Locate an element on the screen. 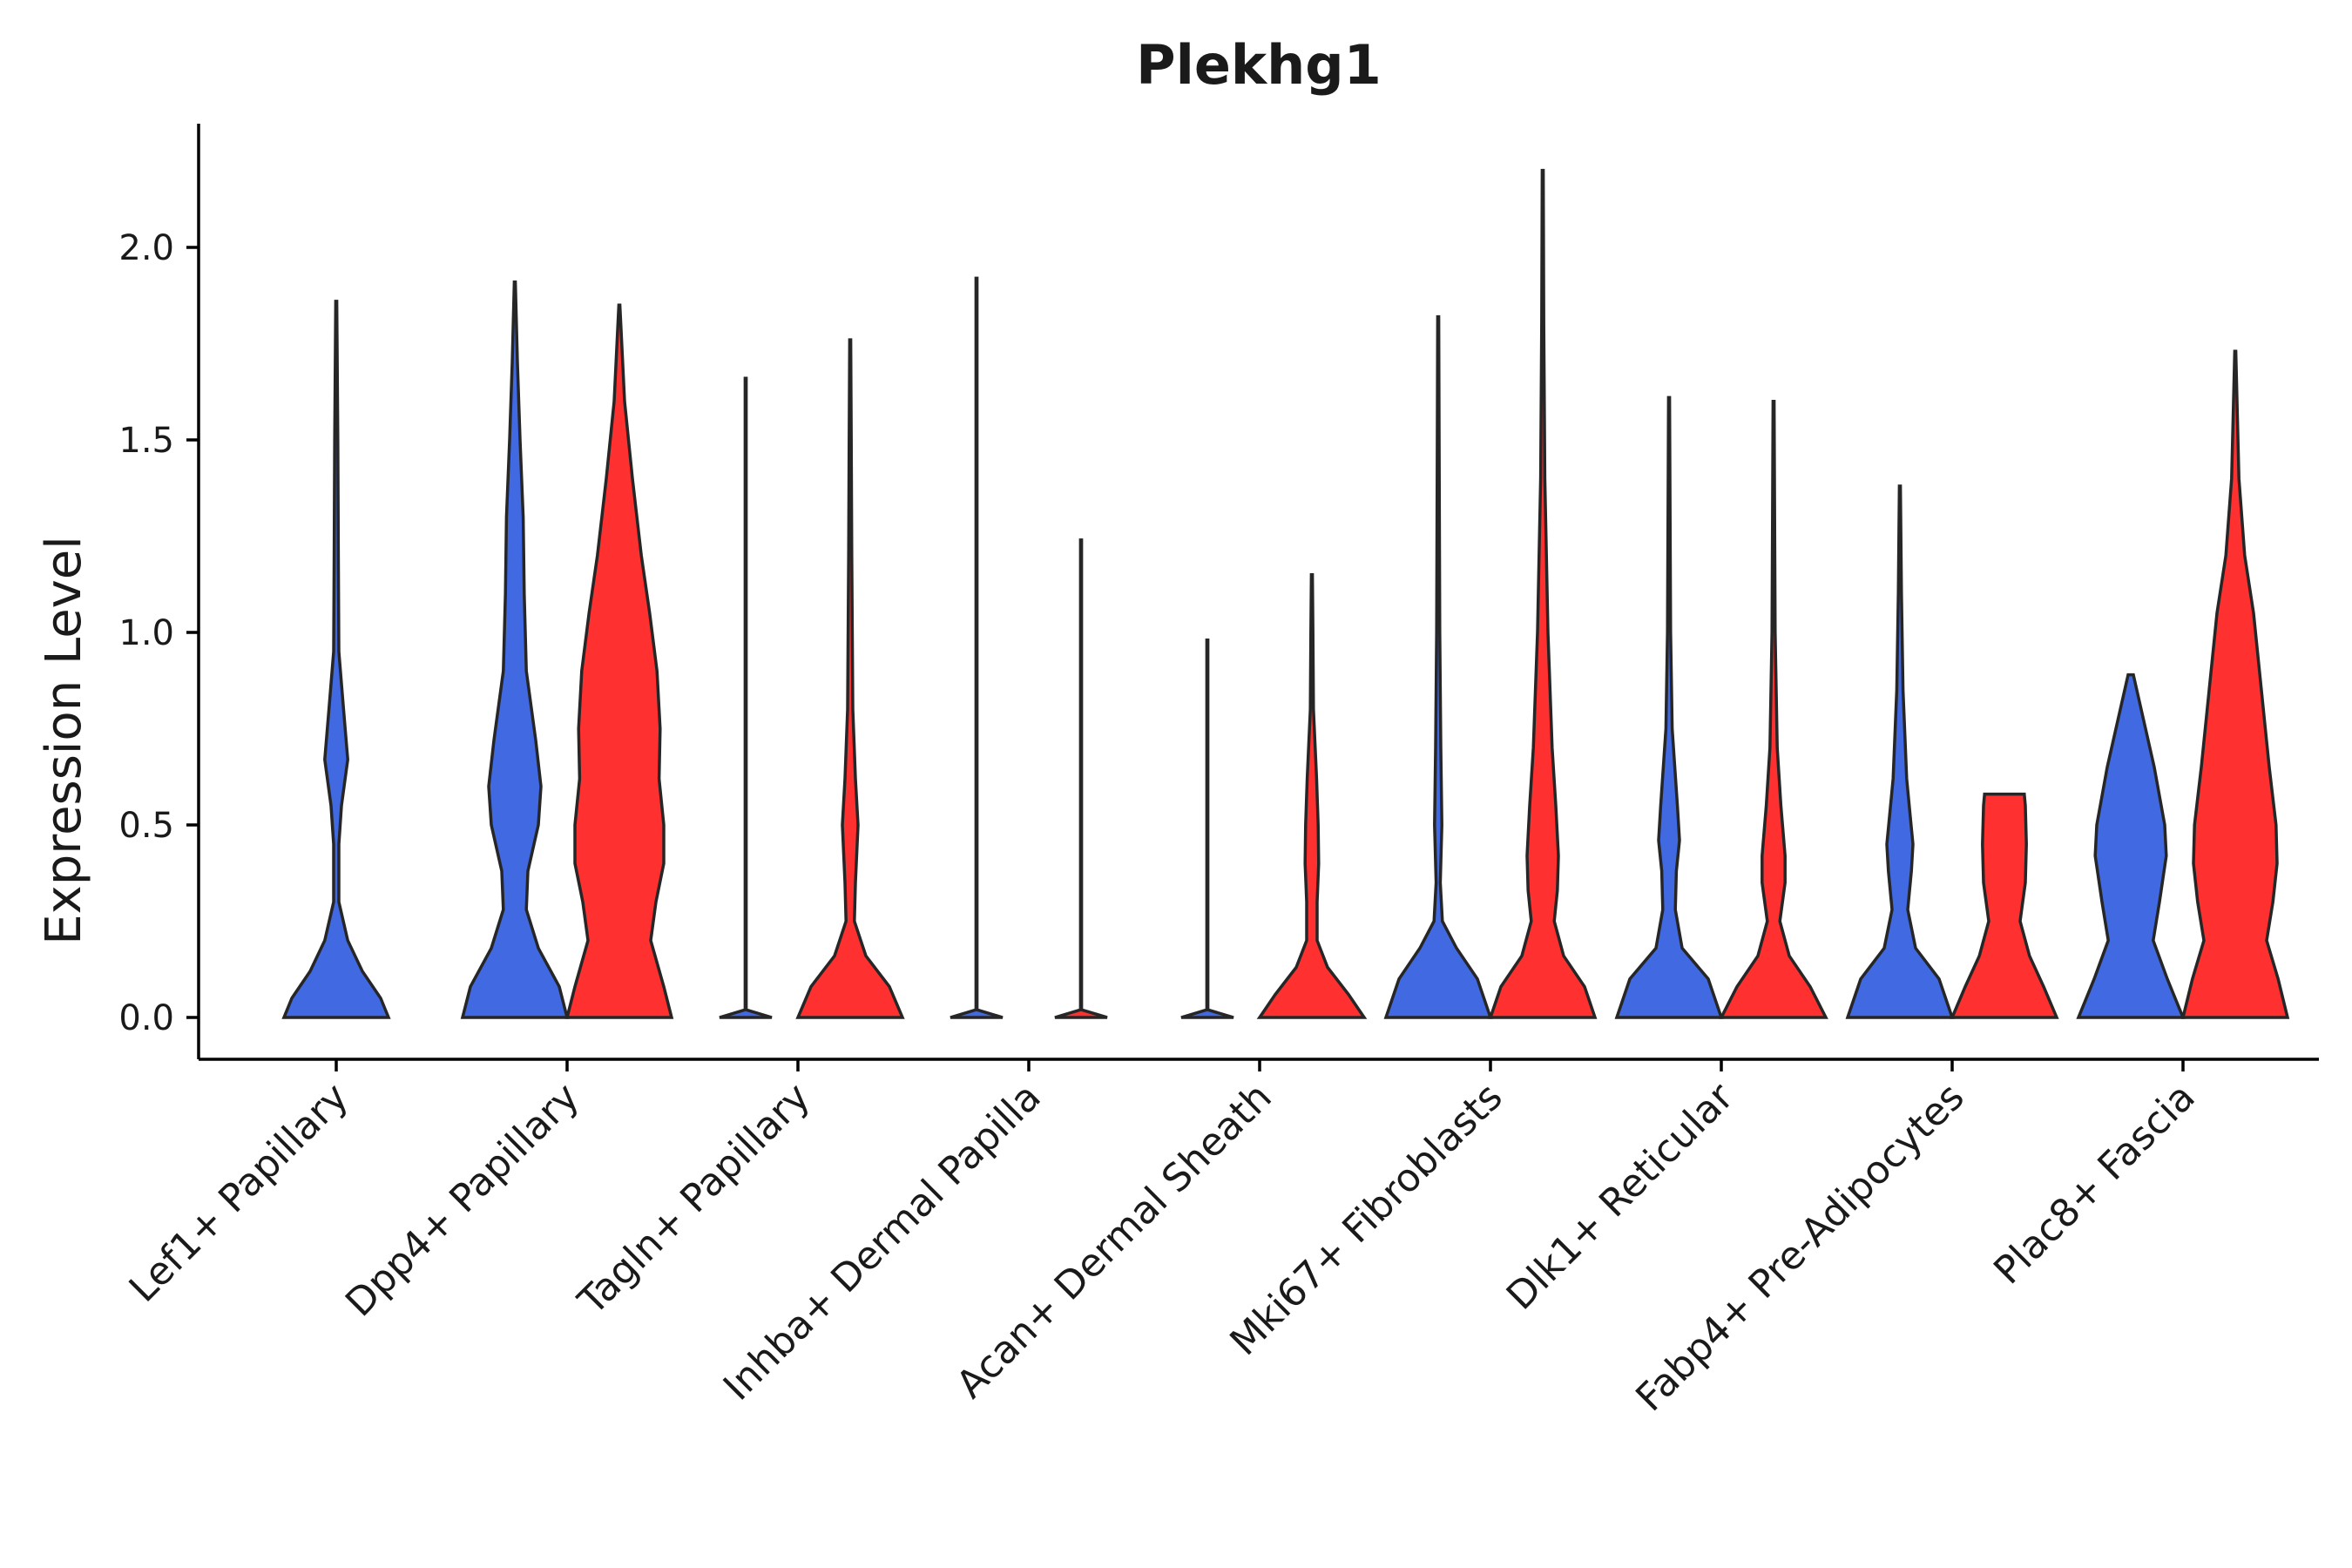  x-tick-label: Dpp4+ Papillary is located at coordinates (462, 1201).